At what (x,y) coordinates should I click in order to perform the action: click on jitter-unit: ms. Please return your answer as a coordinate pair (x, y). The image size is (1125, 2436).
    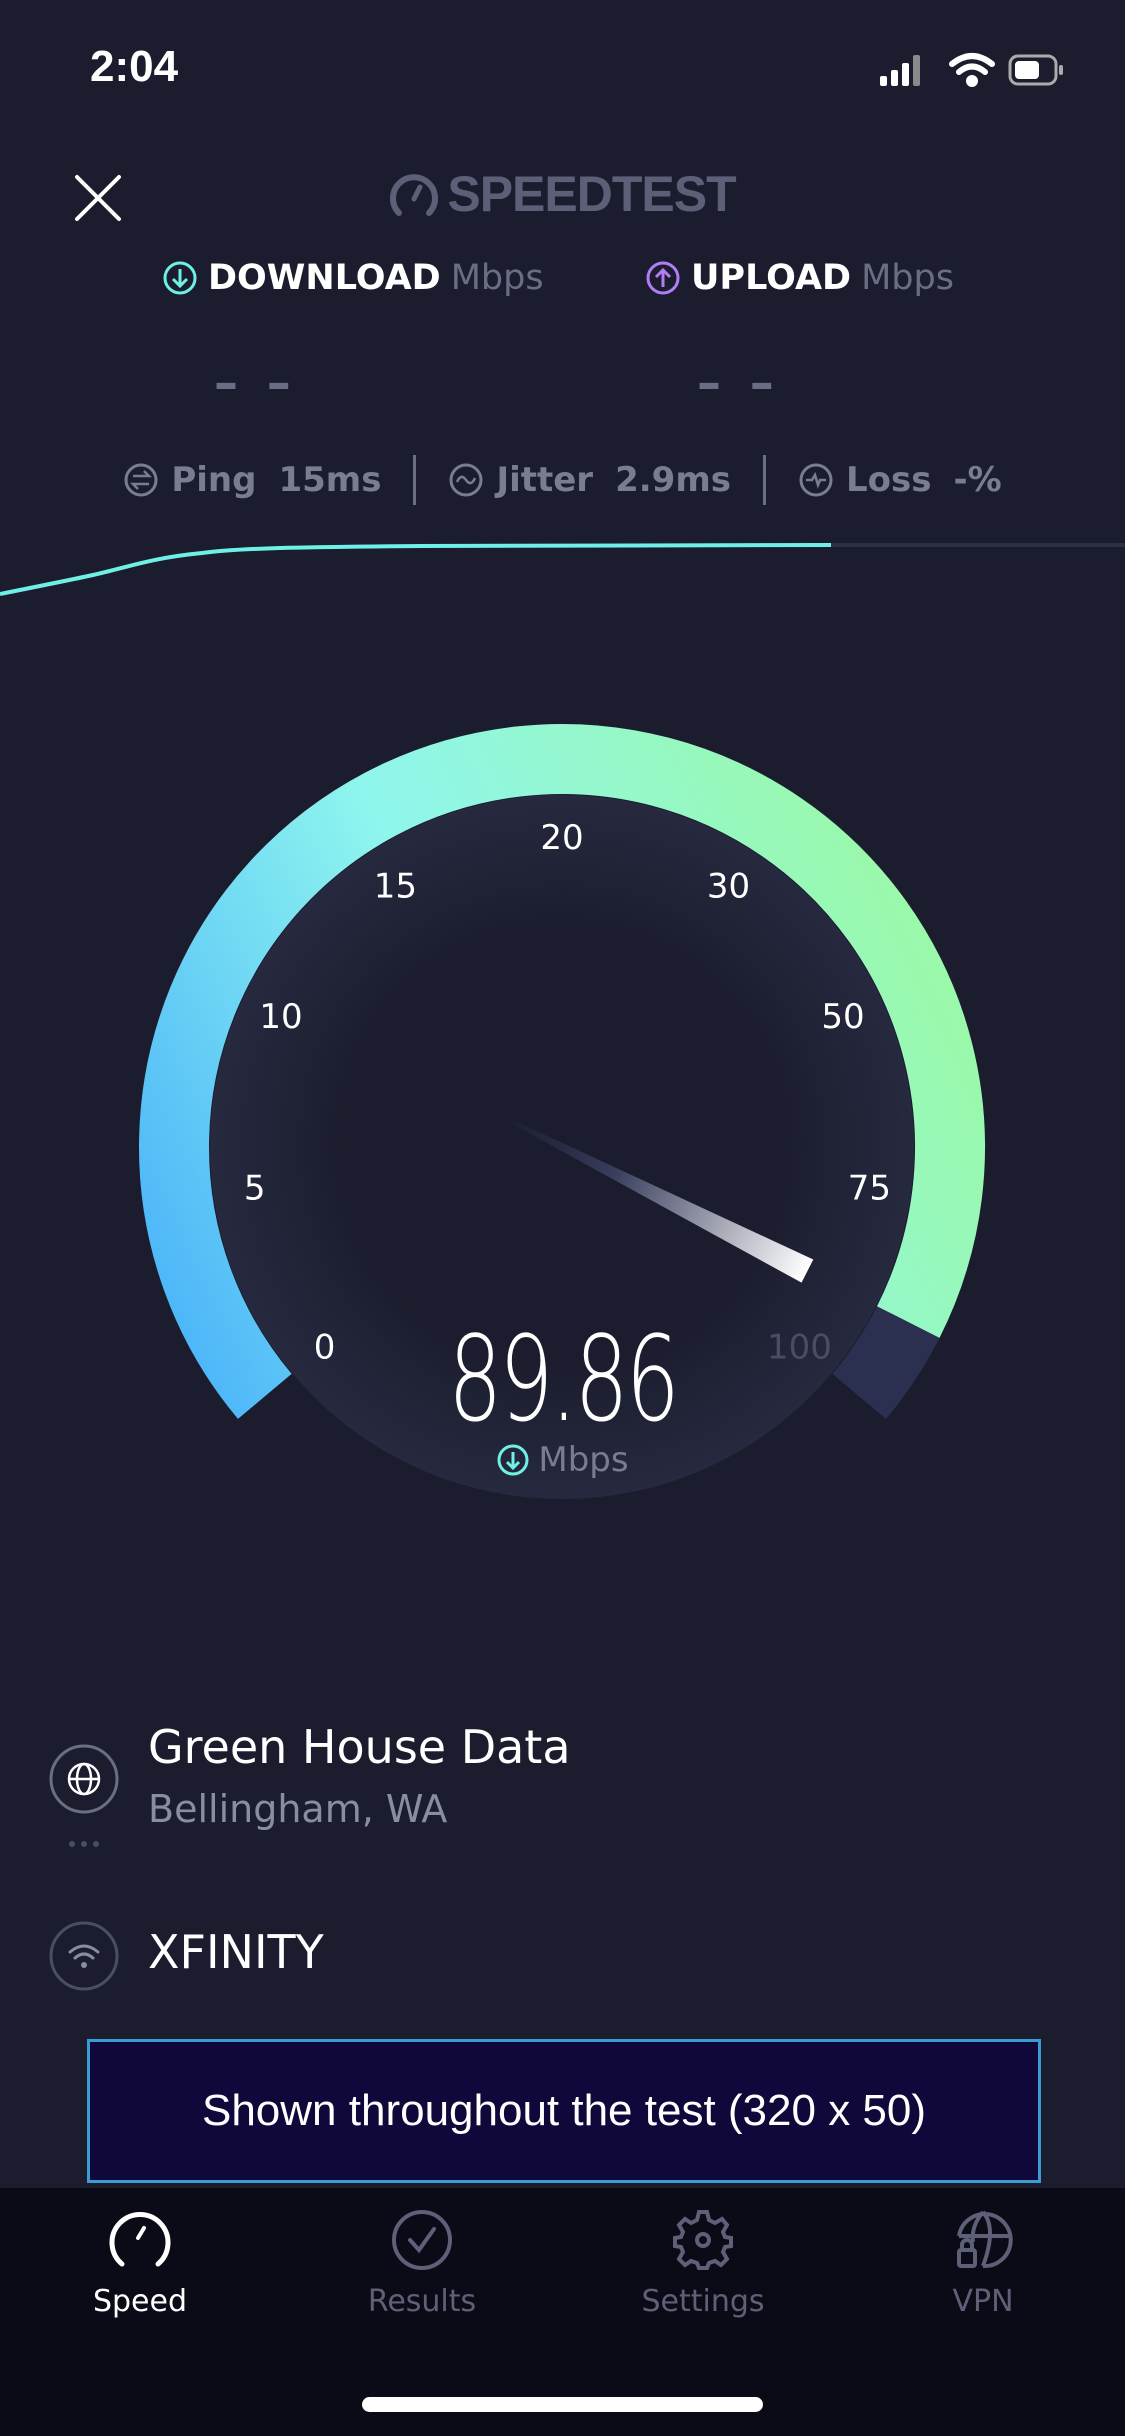
    Looking at the image, I should click on (703, 480).